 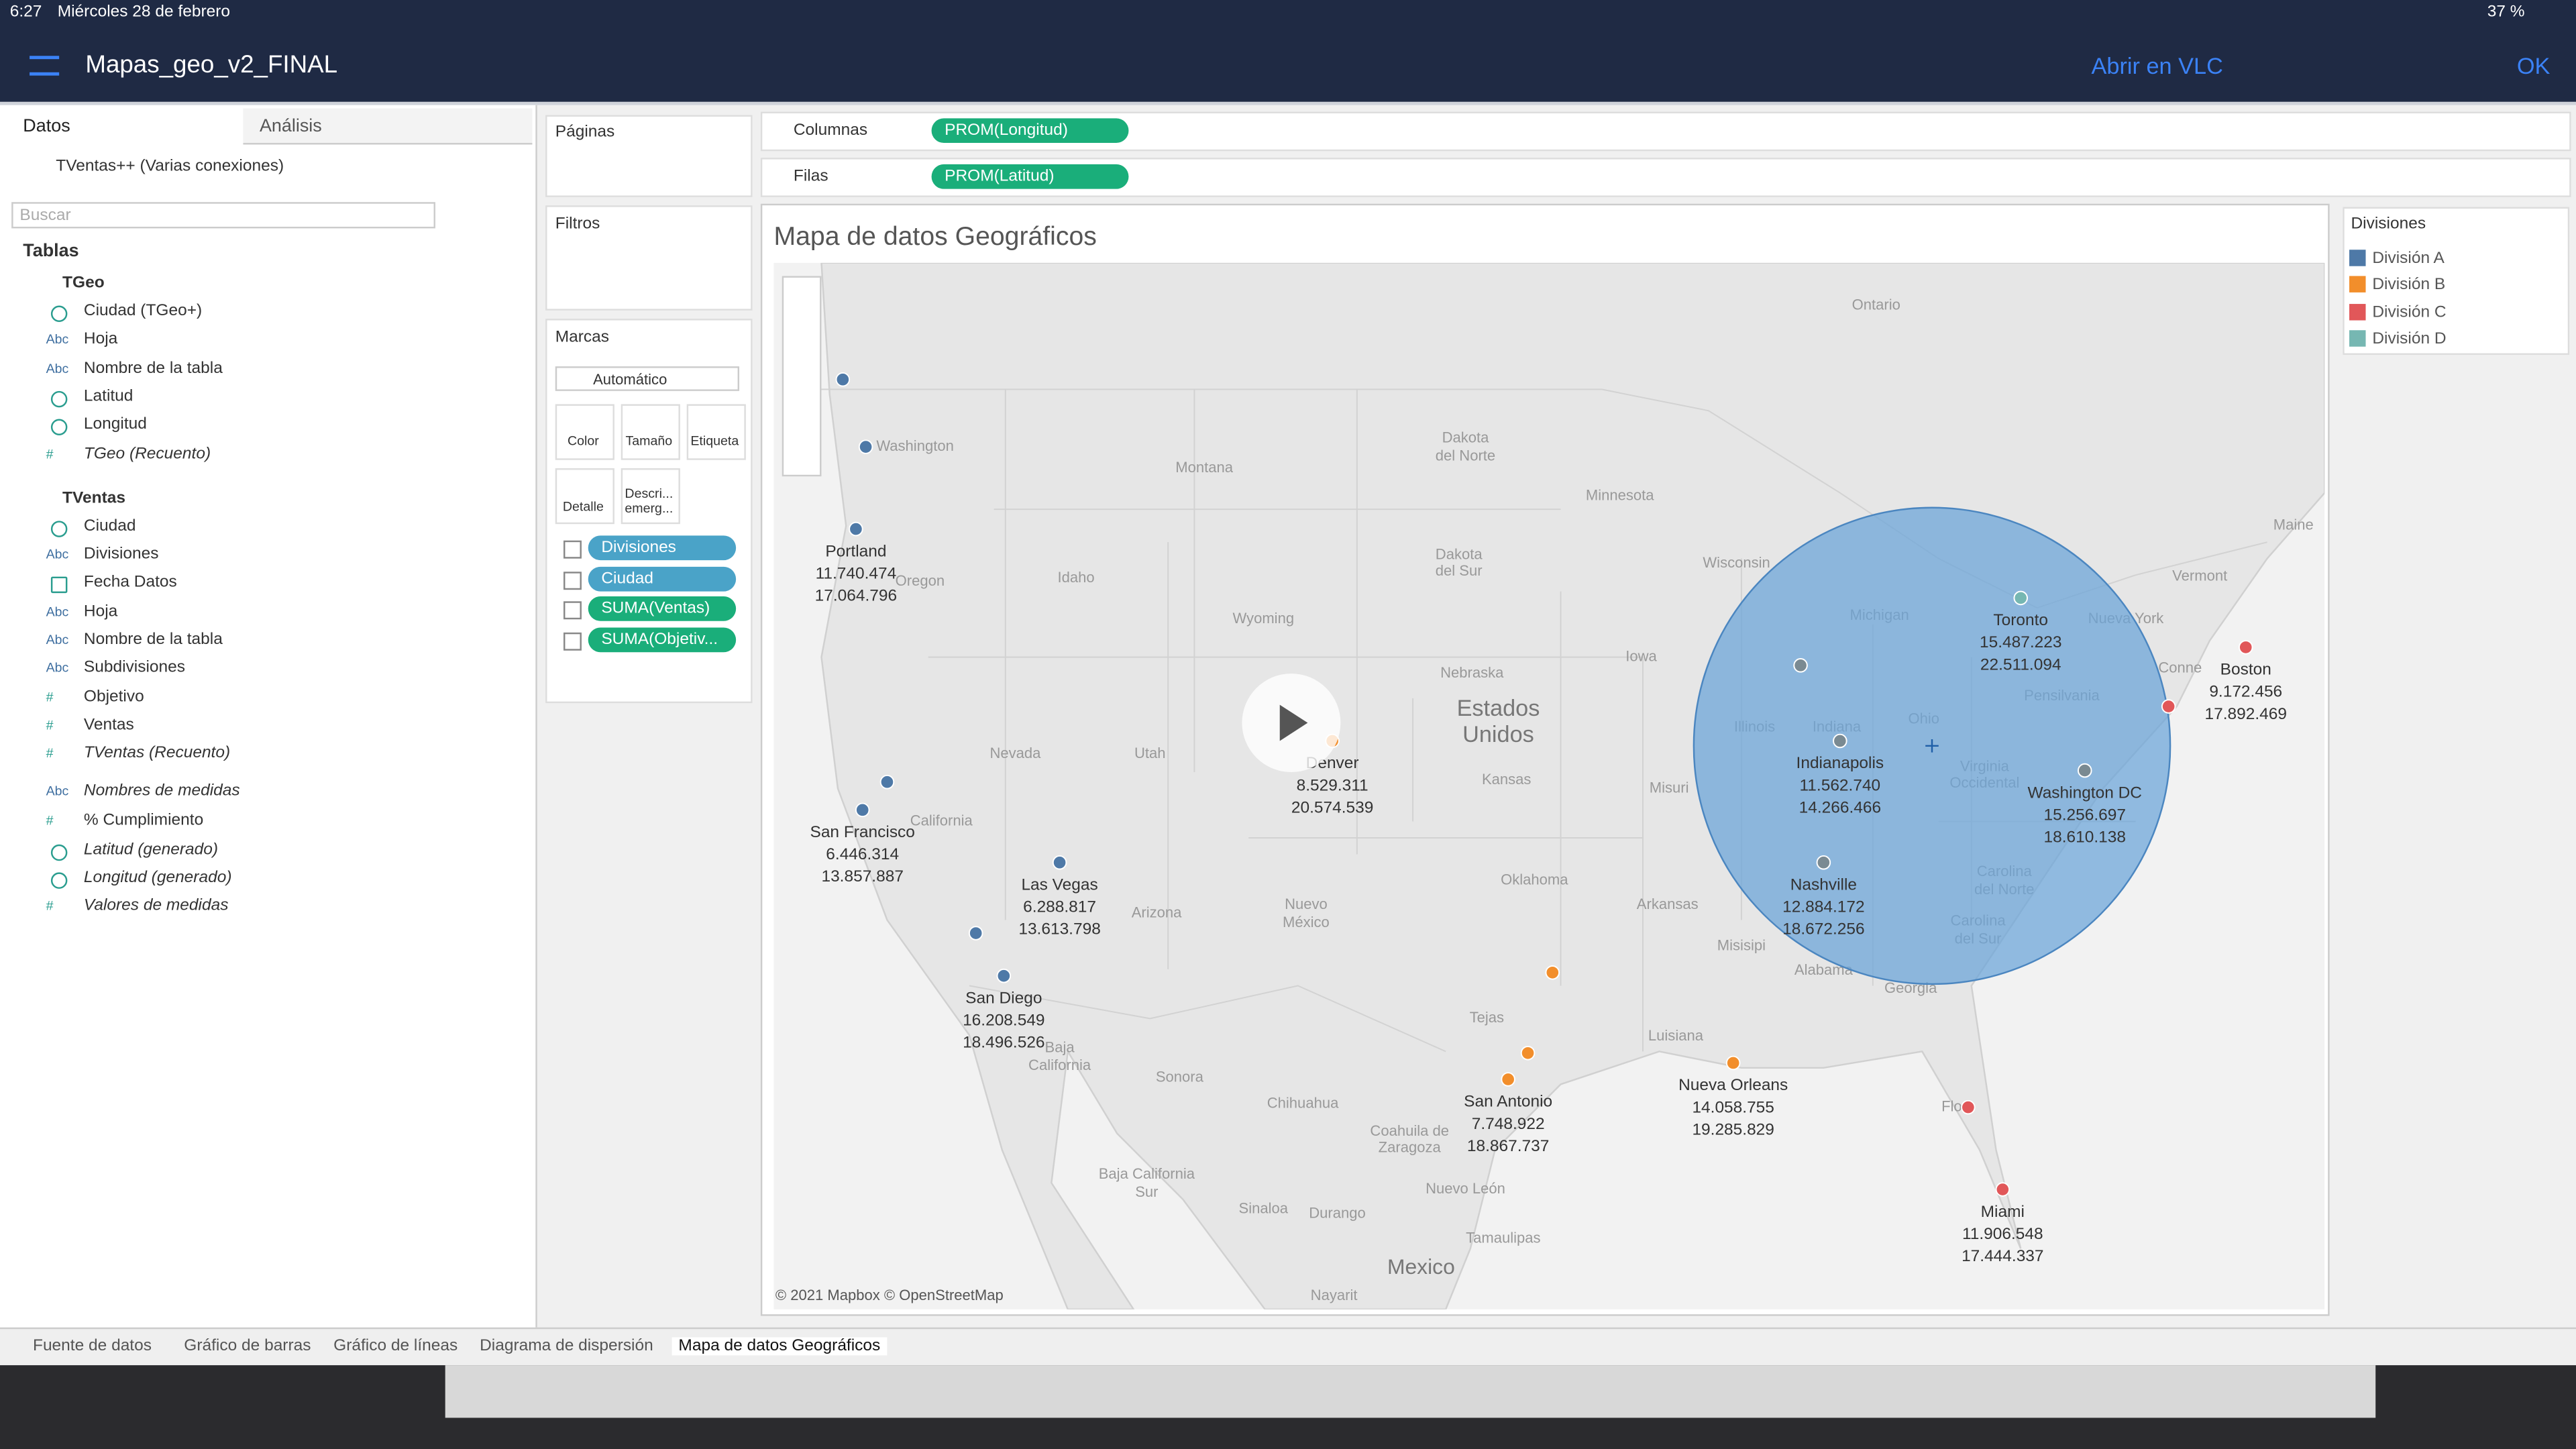 I want to click on legend-item: División B, so click(x=2409, y=285).